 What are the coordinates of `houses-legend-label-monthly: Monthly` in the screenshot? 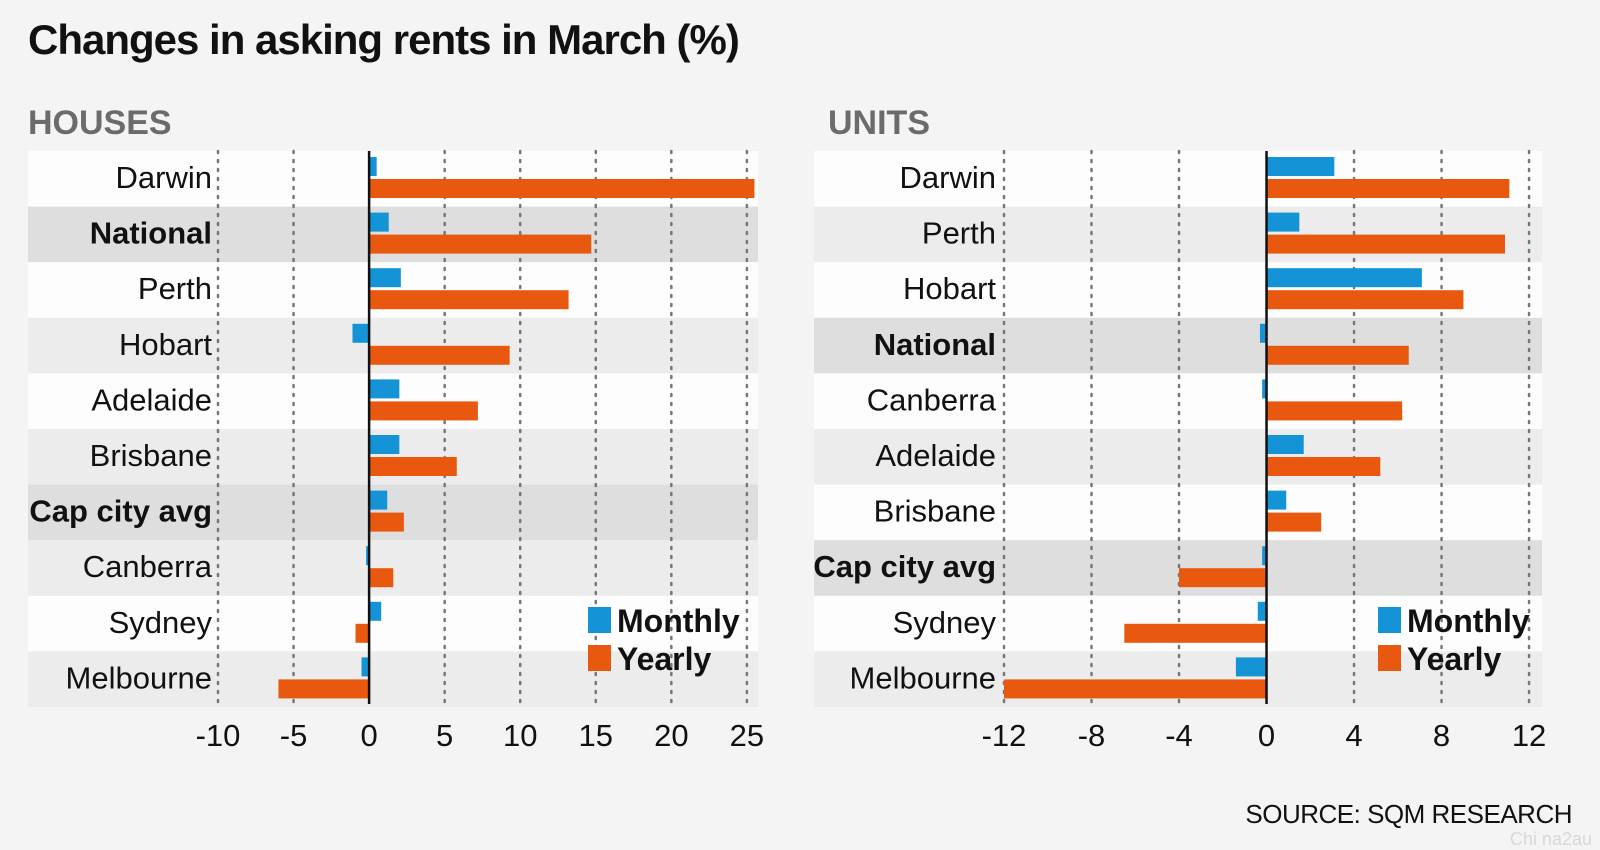 It's located at (678, 621).